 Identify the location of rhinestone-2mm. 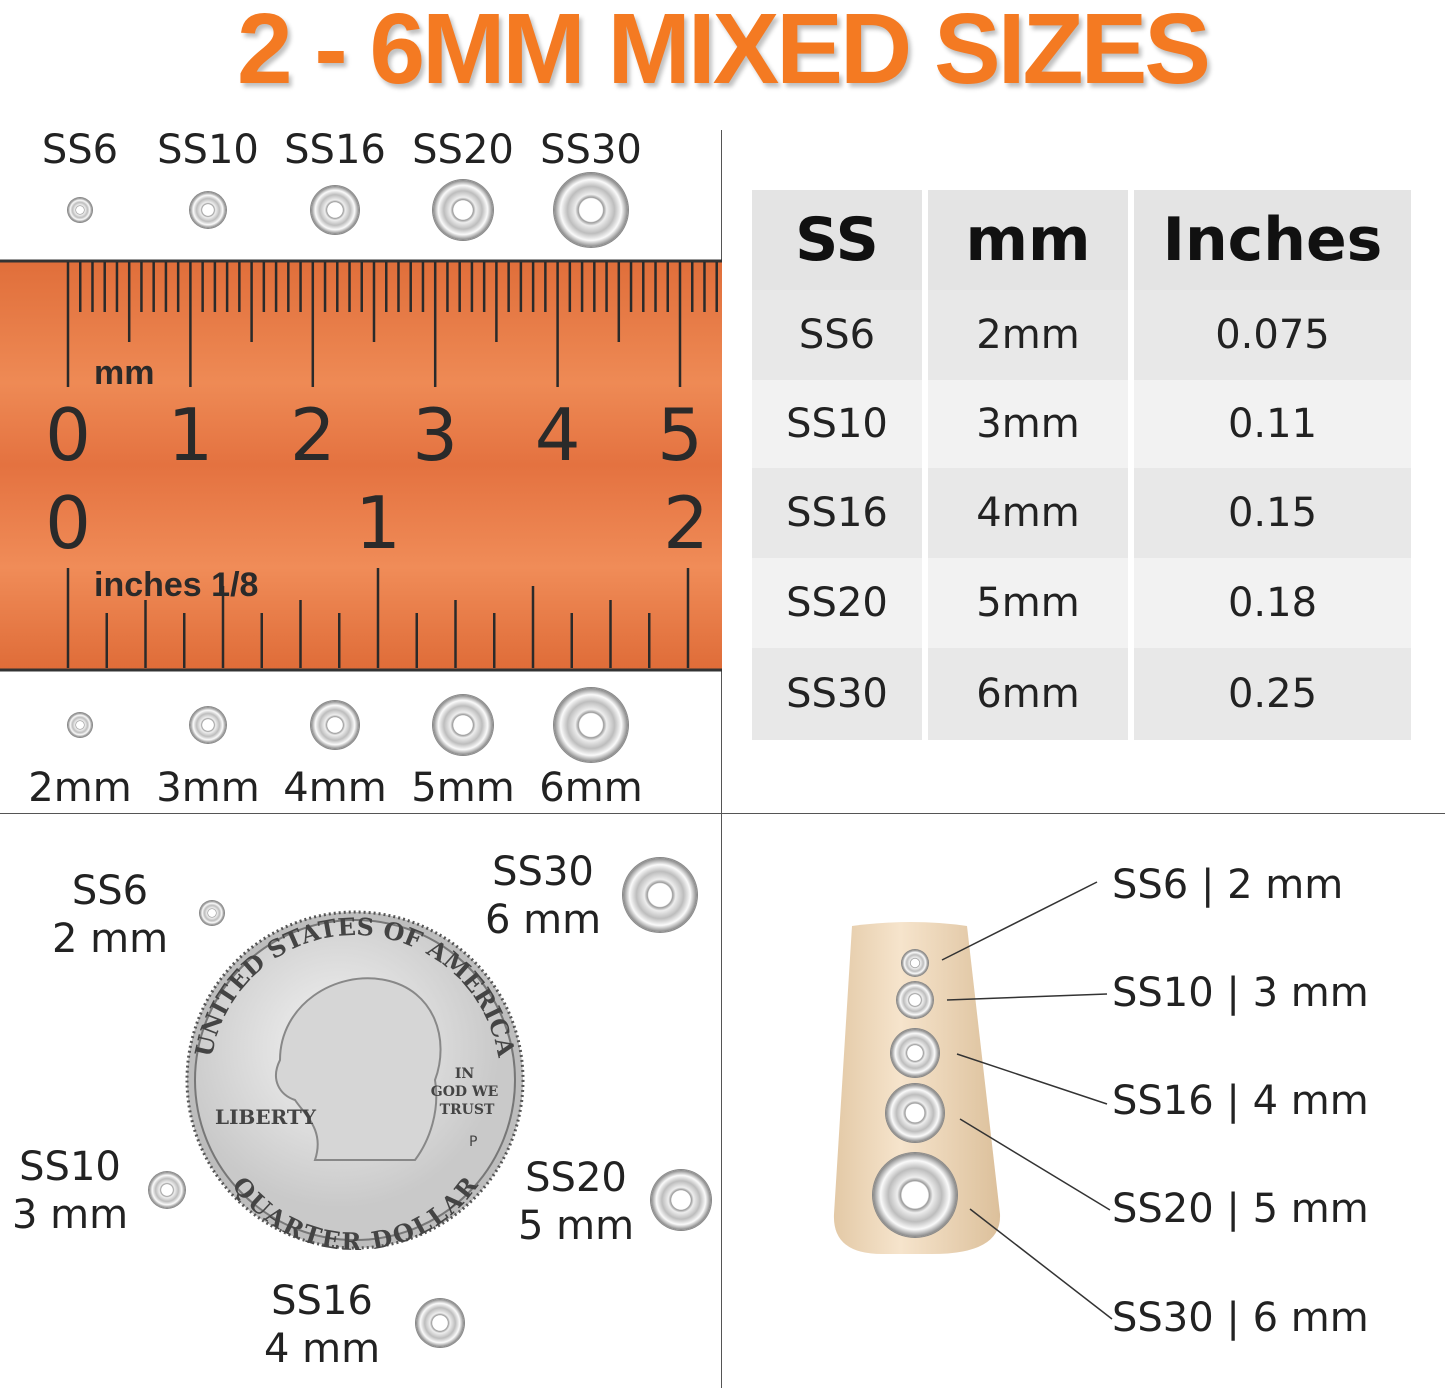
(80, 725).